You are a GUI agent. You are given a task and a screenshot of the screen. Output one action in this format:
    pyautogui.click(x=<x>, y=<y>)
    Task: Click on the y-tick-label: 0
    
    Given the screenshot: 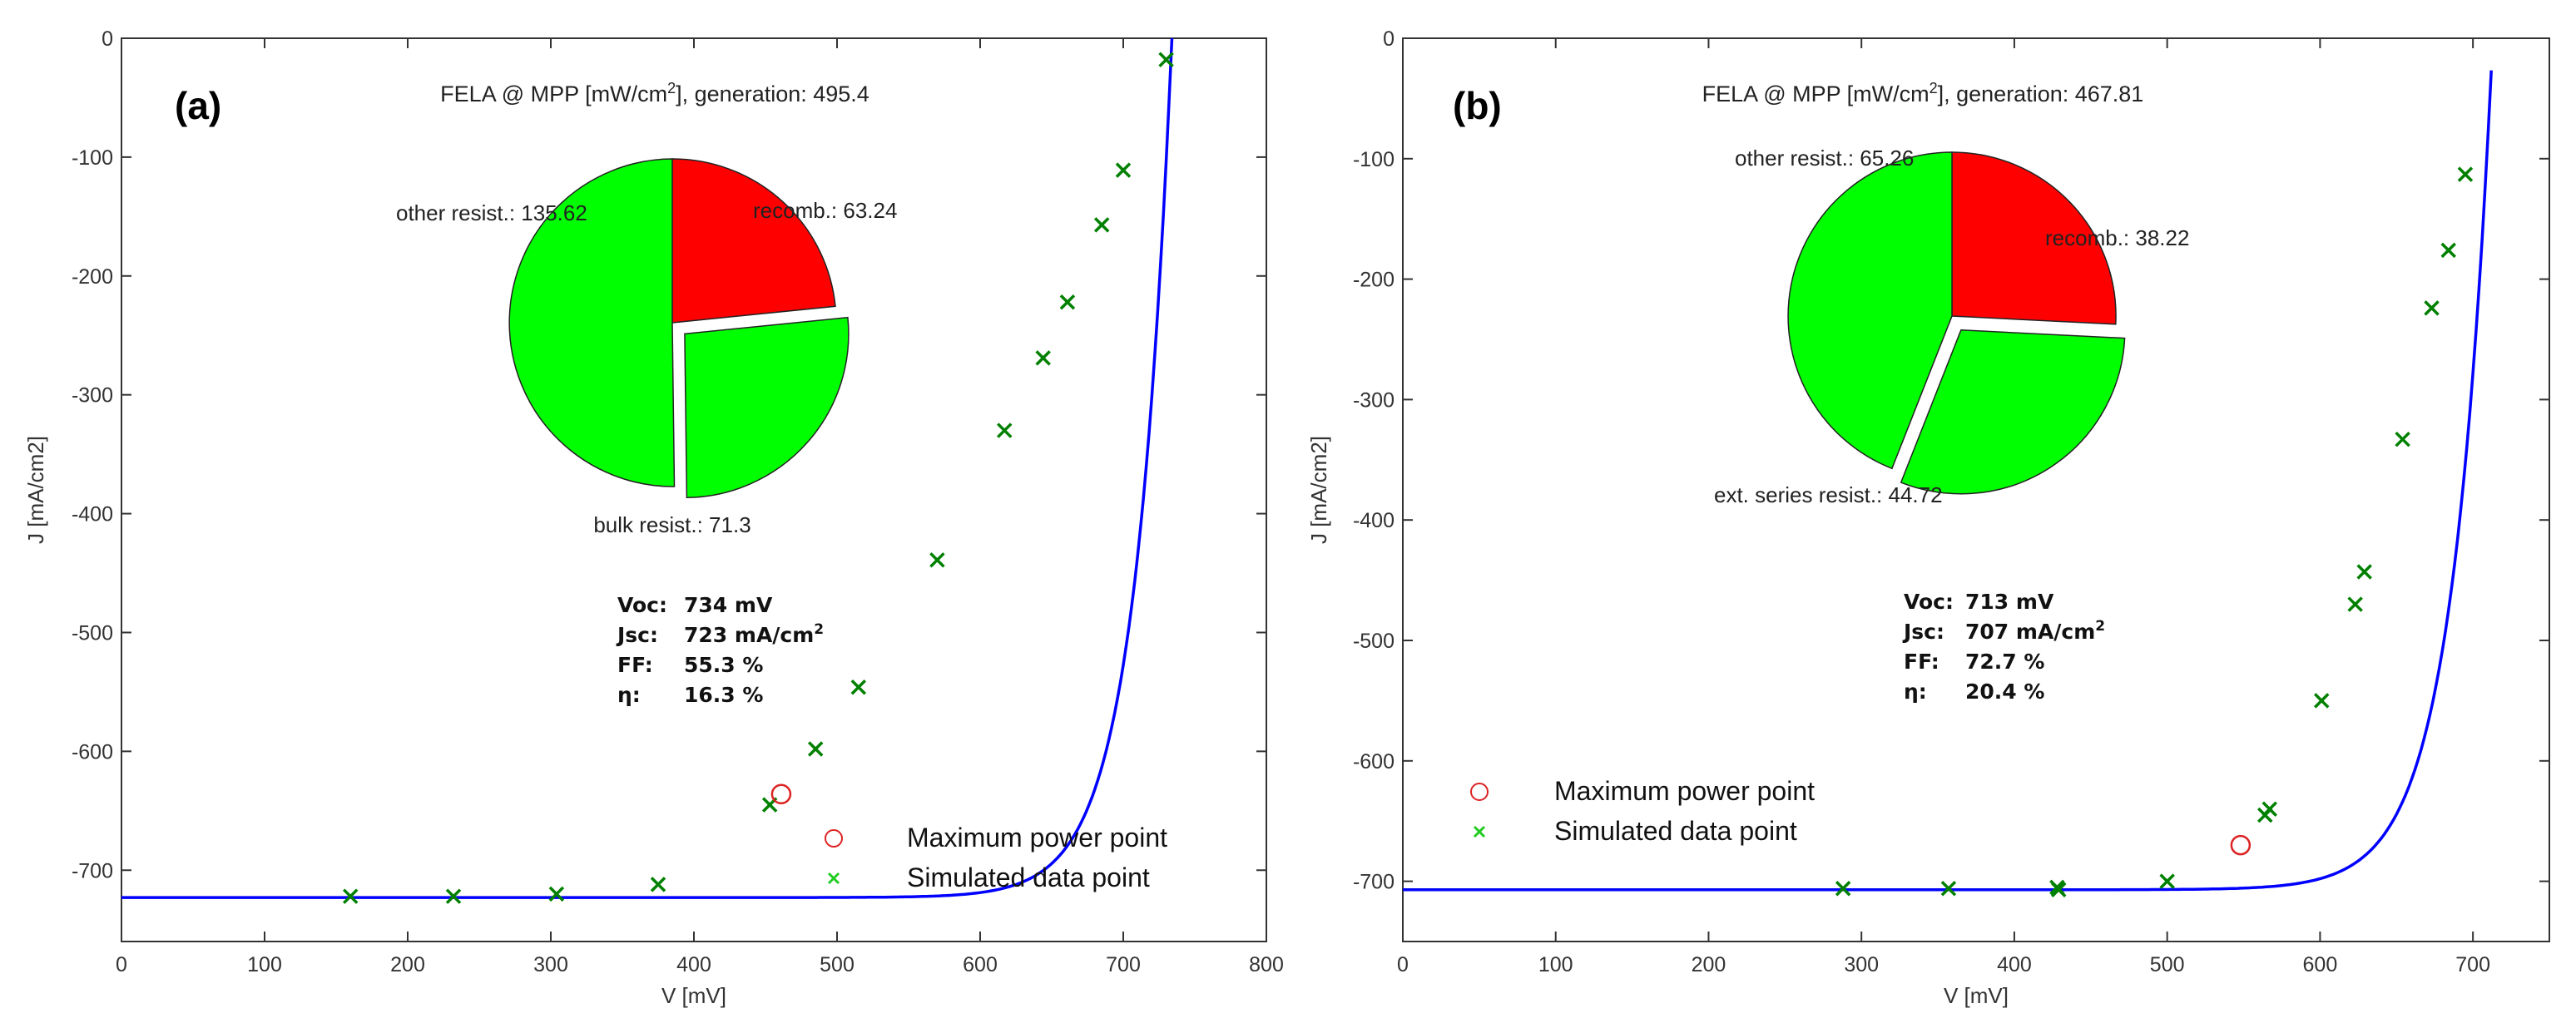 What is the action you would take?
    pyautogui.click(x=108, y=39)
    